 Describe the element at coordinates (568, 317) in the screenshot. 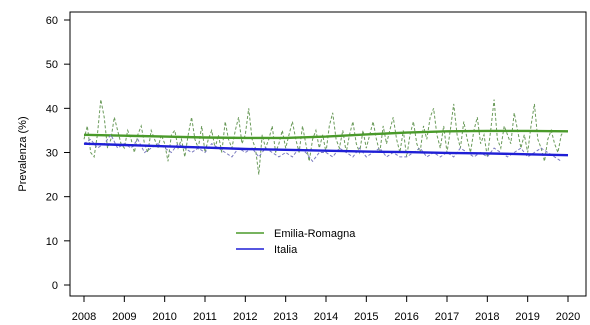

I see `x-tick-label: 2020` at that location.